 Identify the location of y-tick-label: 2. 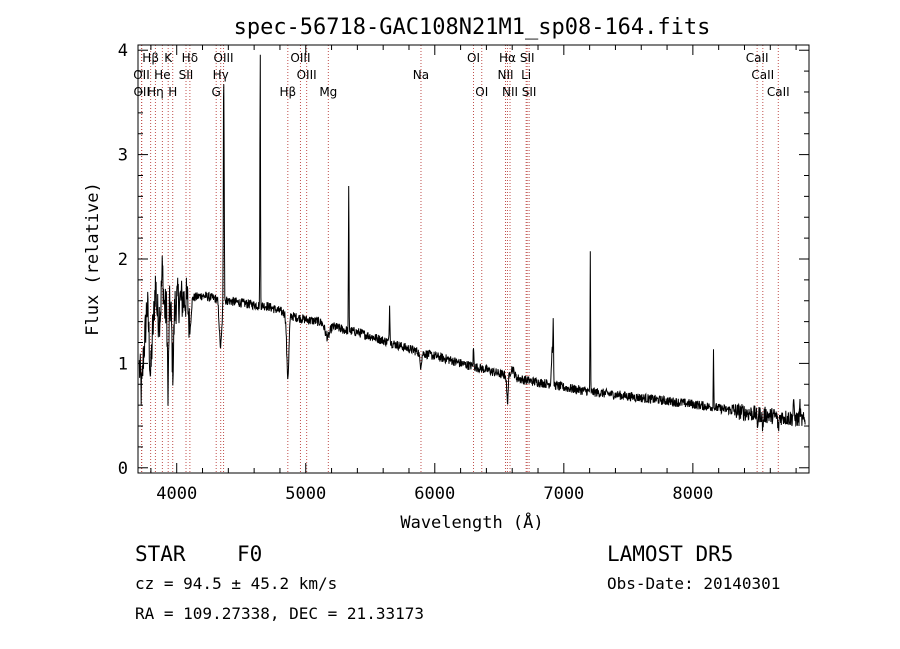
(123, 260).